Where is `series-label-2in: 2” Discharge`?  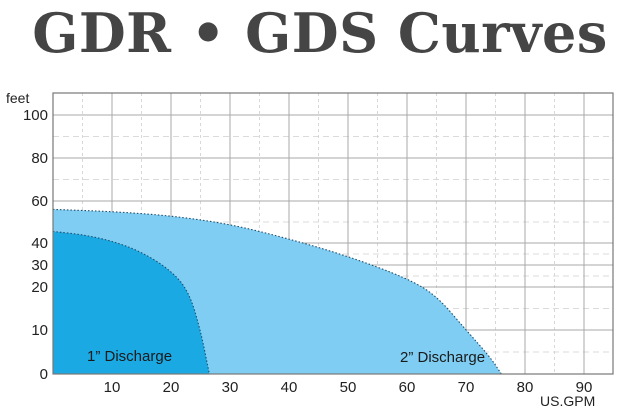
series-label-2in: 2” Discharge is located at coordinates (442, 357).